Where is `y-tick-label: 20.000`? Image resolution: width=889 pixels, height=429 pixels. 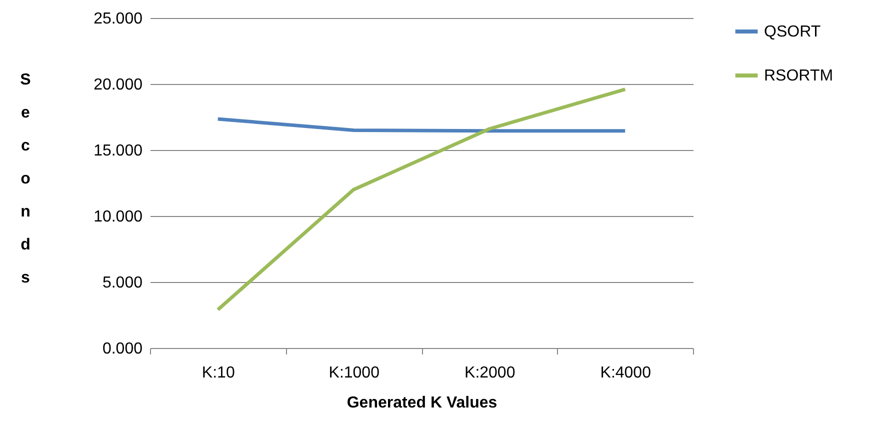 y-tick-label: 20.000 is located at coordinates (118, 85).